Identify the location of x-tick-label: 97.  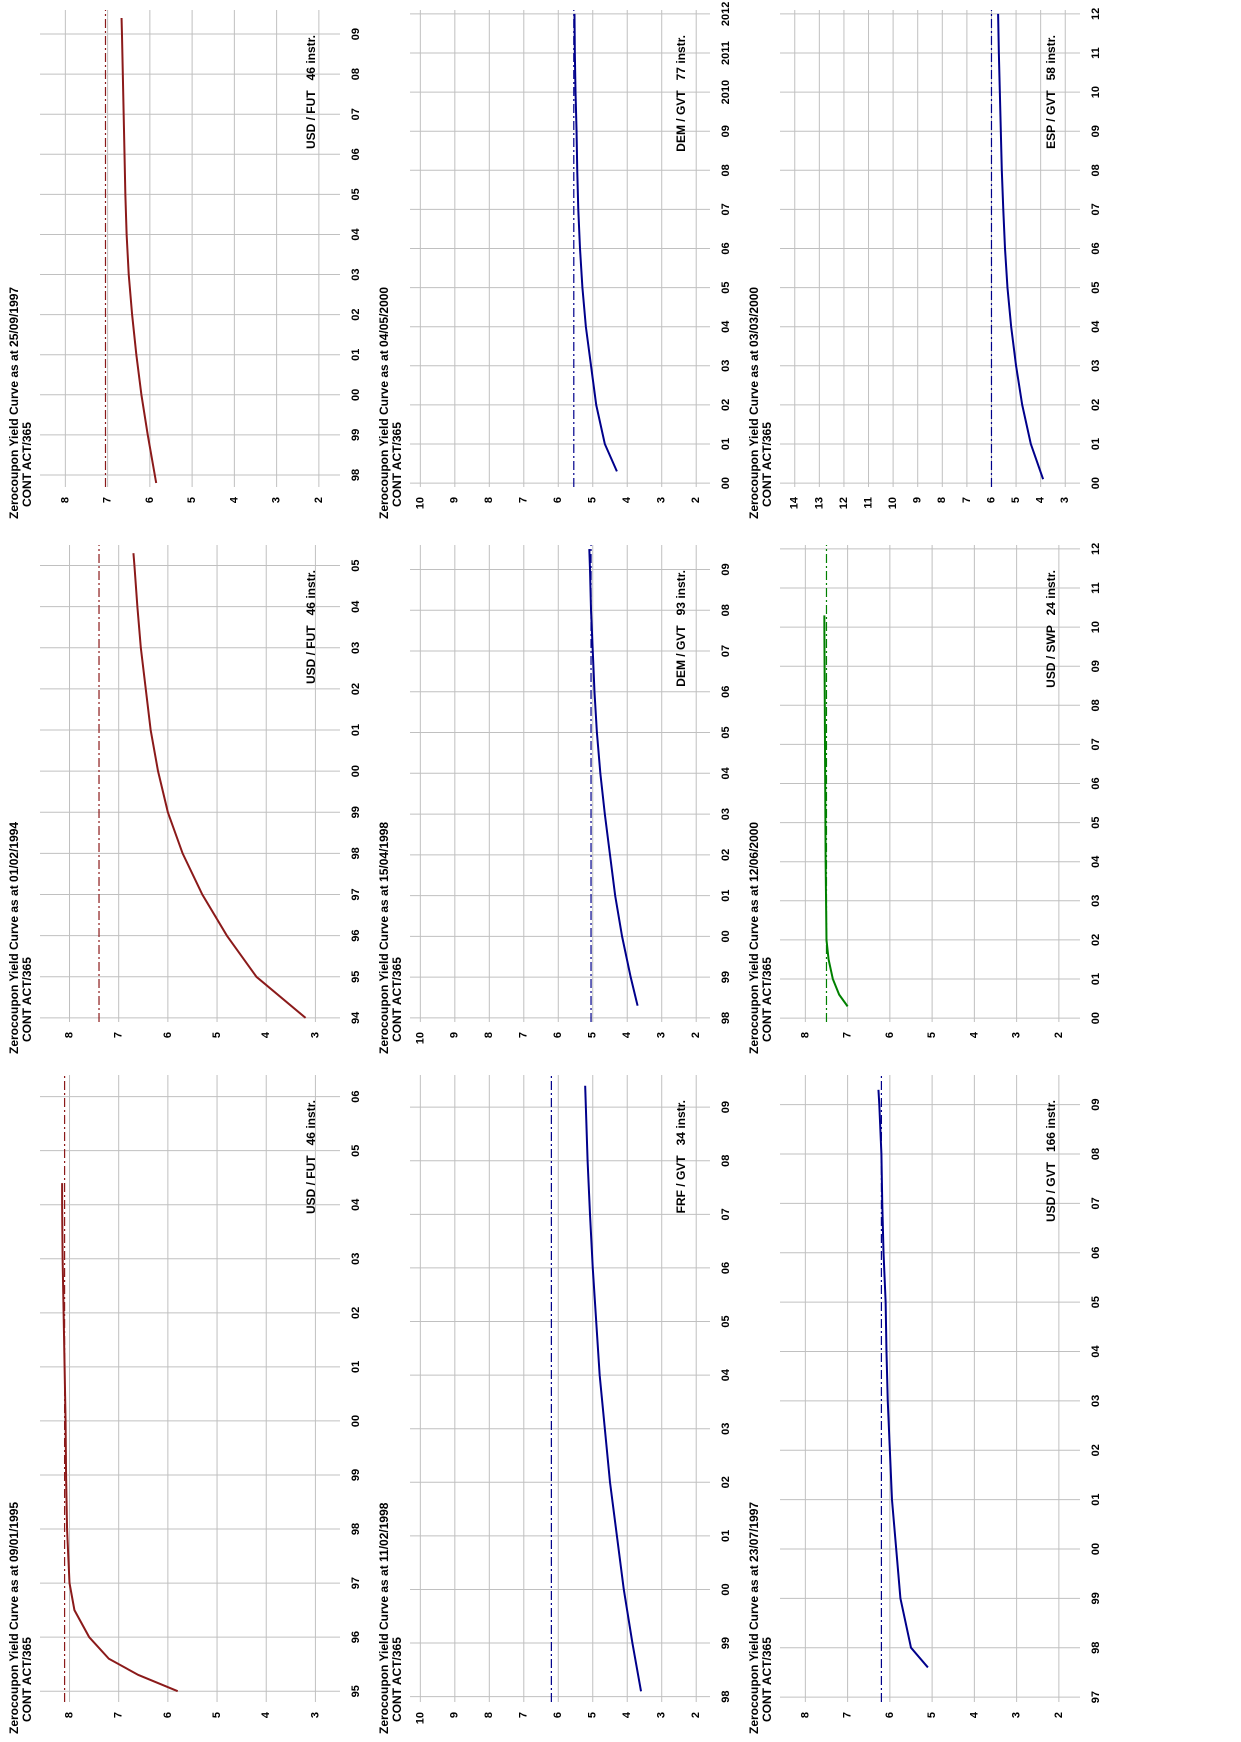
(356, 894).